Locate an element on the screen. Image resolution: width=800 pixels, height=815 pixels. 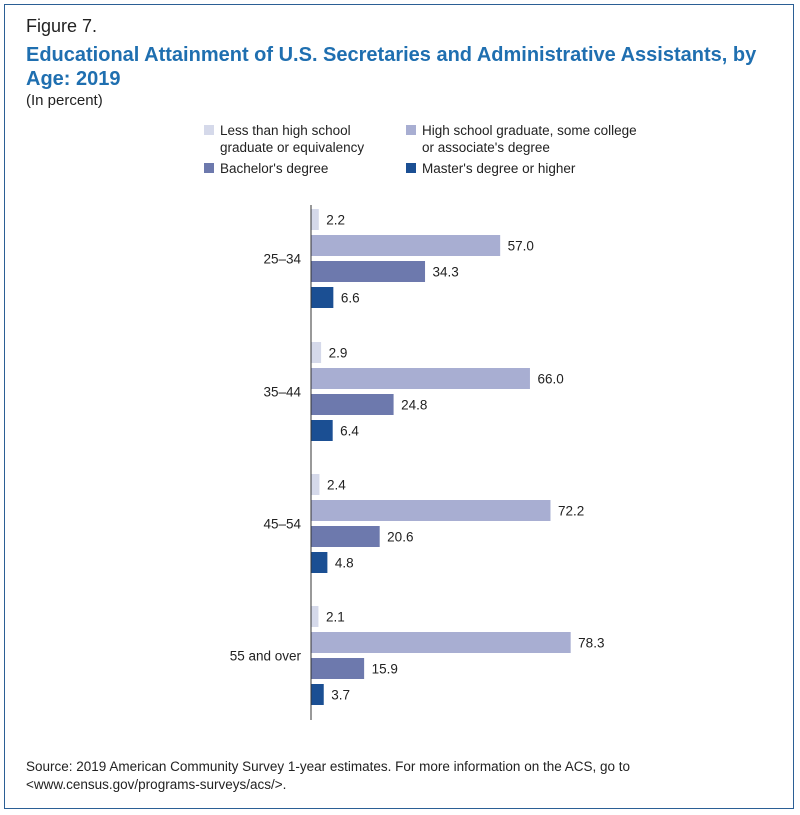
legend-item-bachelors: Bachelor's degree is located at coordinates (307, 168).